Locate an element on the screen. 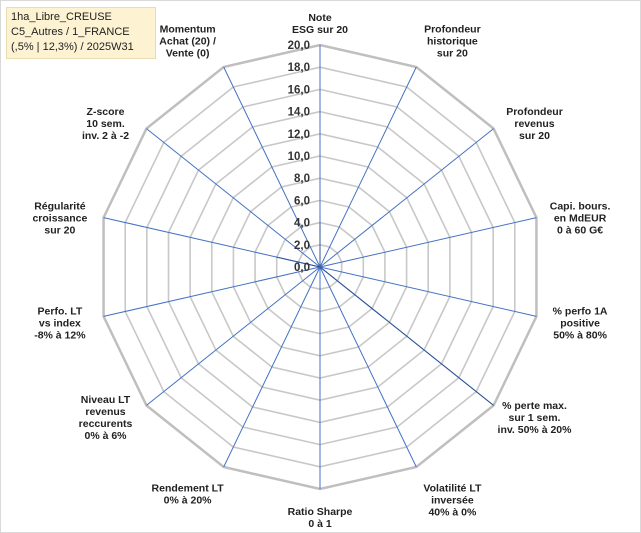 This screenshot has width=641, height=533. category-label-9-line-1: revenus is located at coordinates (105, 412).